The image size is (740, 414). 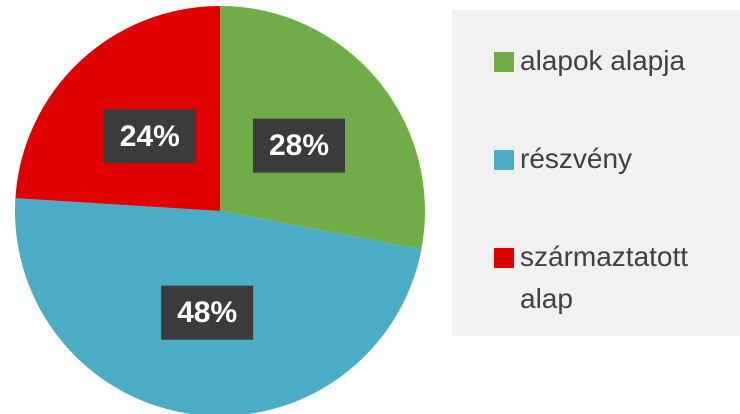 I want to click on data-label: 28%, so click(x=299, y=145).